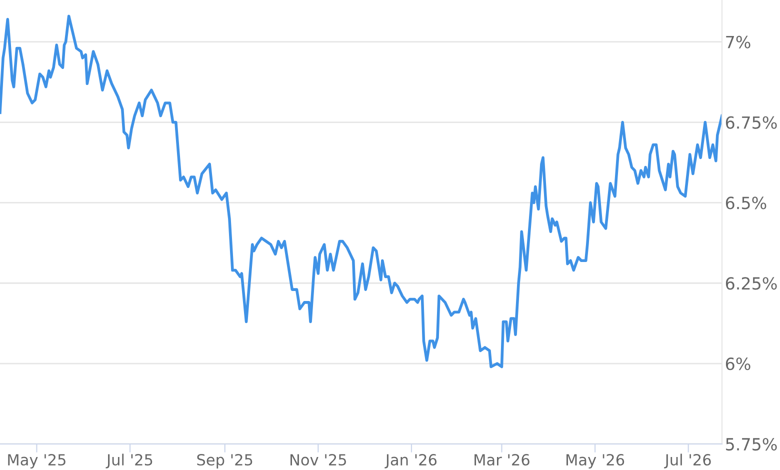  I want to click on y-tick-label: 6.25%, so click(751, 283).